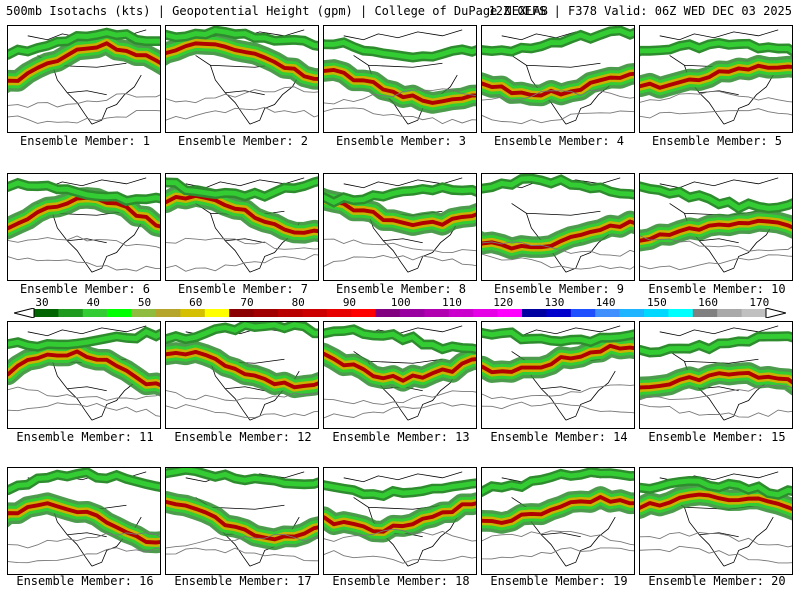  I want to click on ensemble-member-label: Ensemble Member: 20, so click(717, 581).